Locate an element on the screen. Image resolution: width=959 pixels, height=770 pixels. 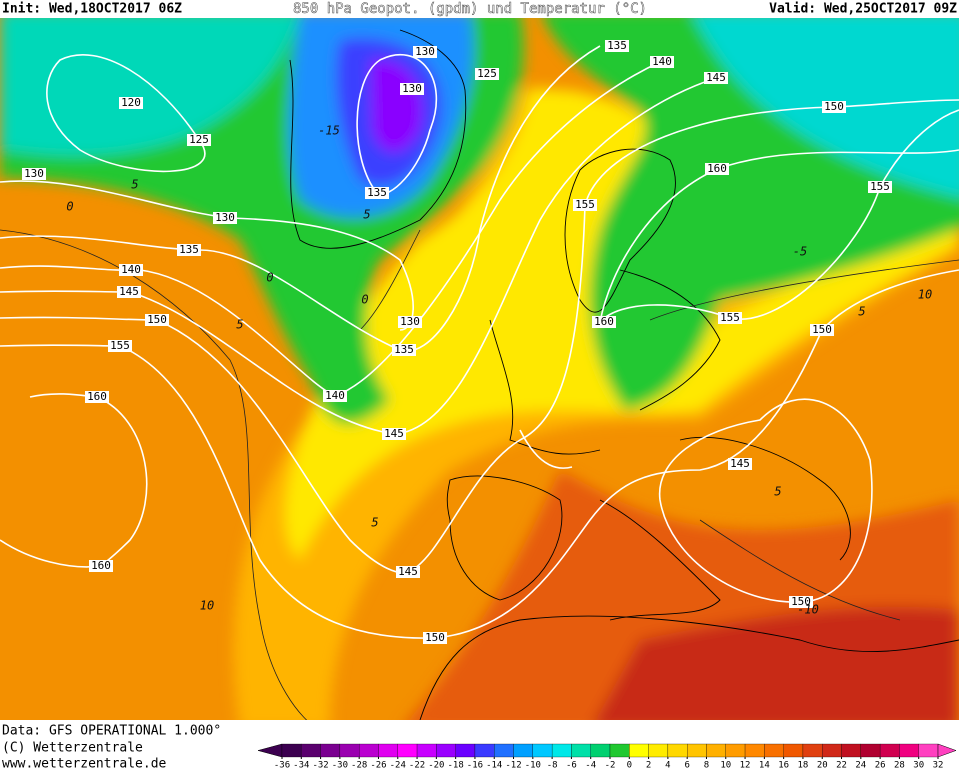
colorbar-tick-label: 18 is located at coordinates (803, 765).